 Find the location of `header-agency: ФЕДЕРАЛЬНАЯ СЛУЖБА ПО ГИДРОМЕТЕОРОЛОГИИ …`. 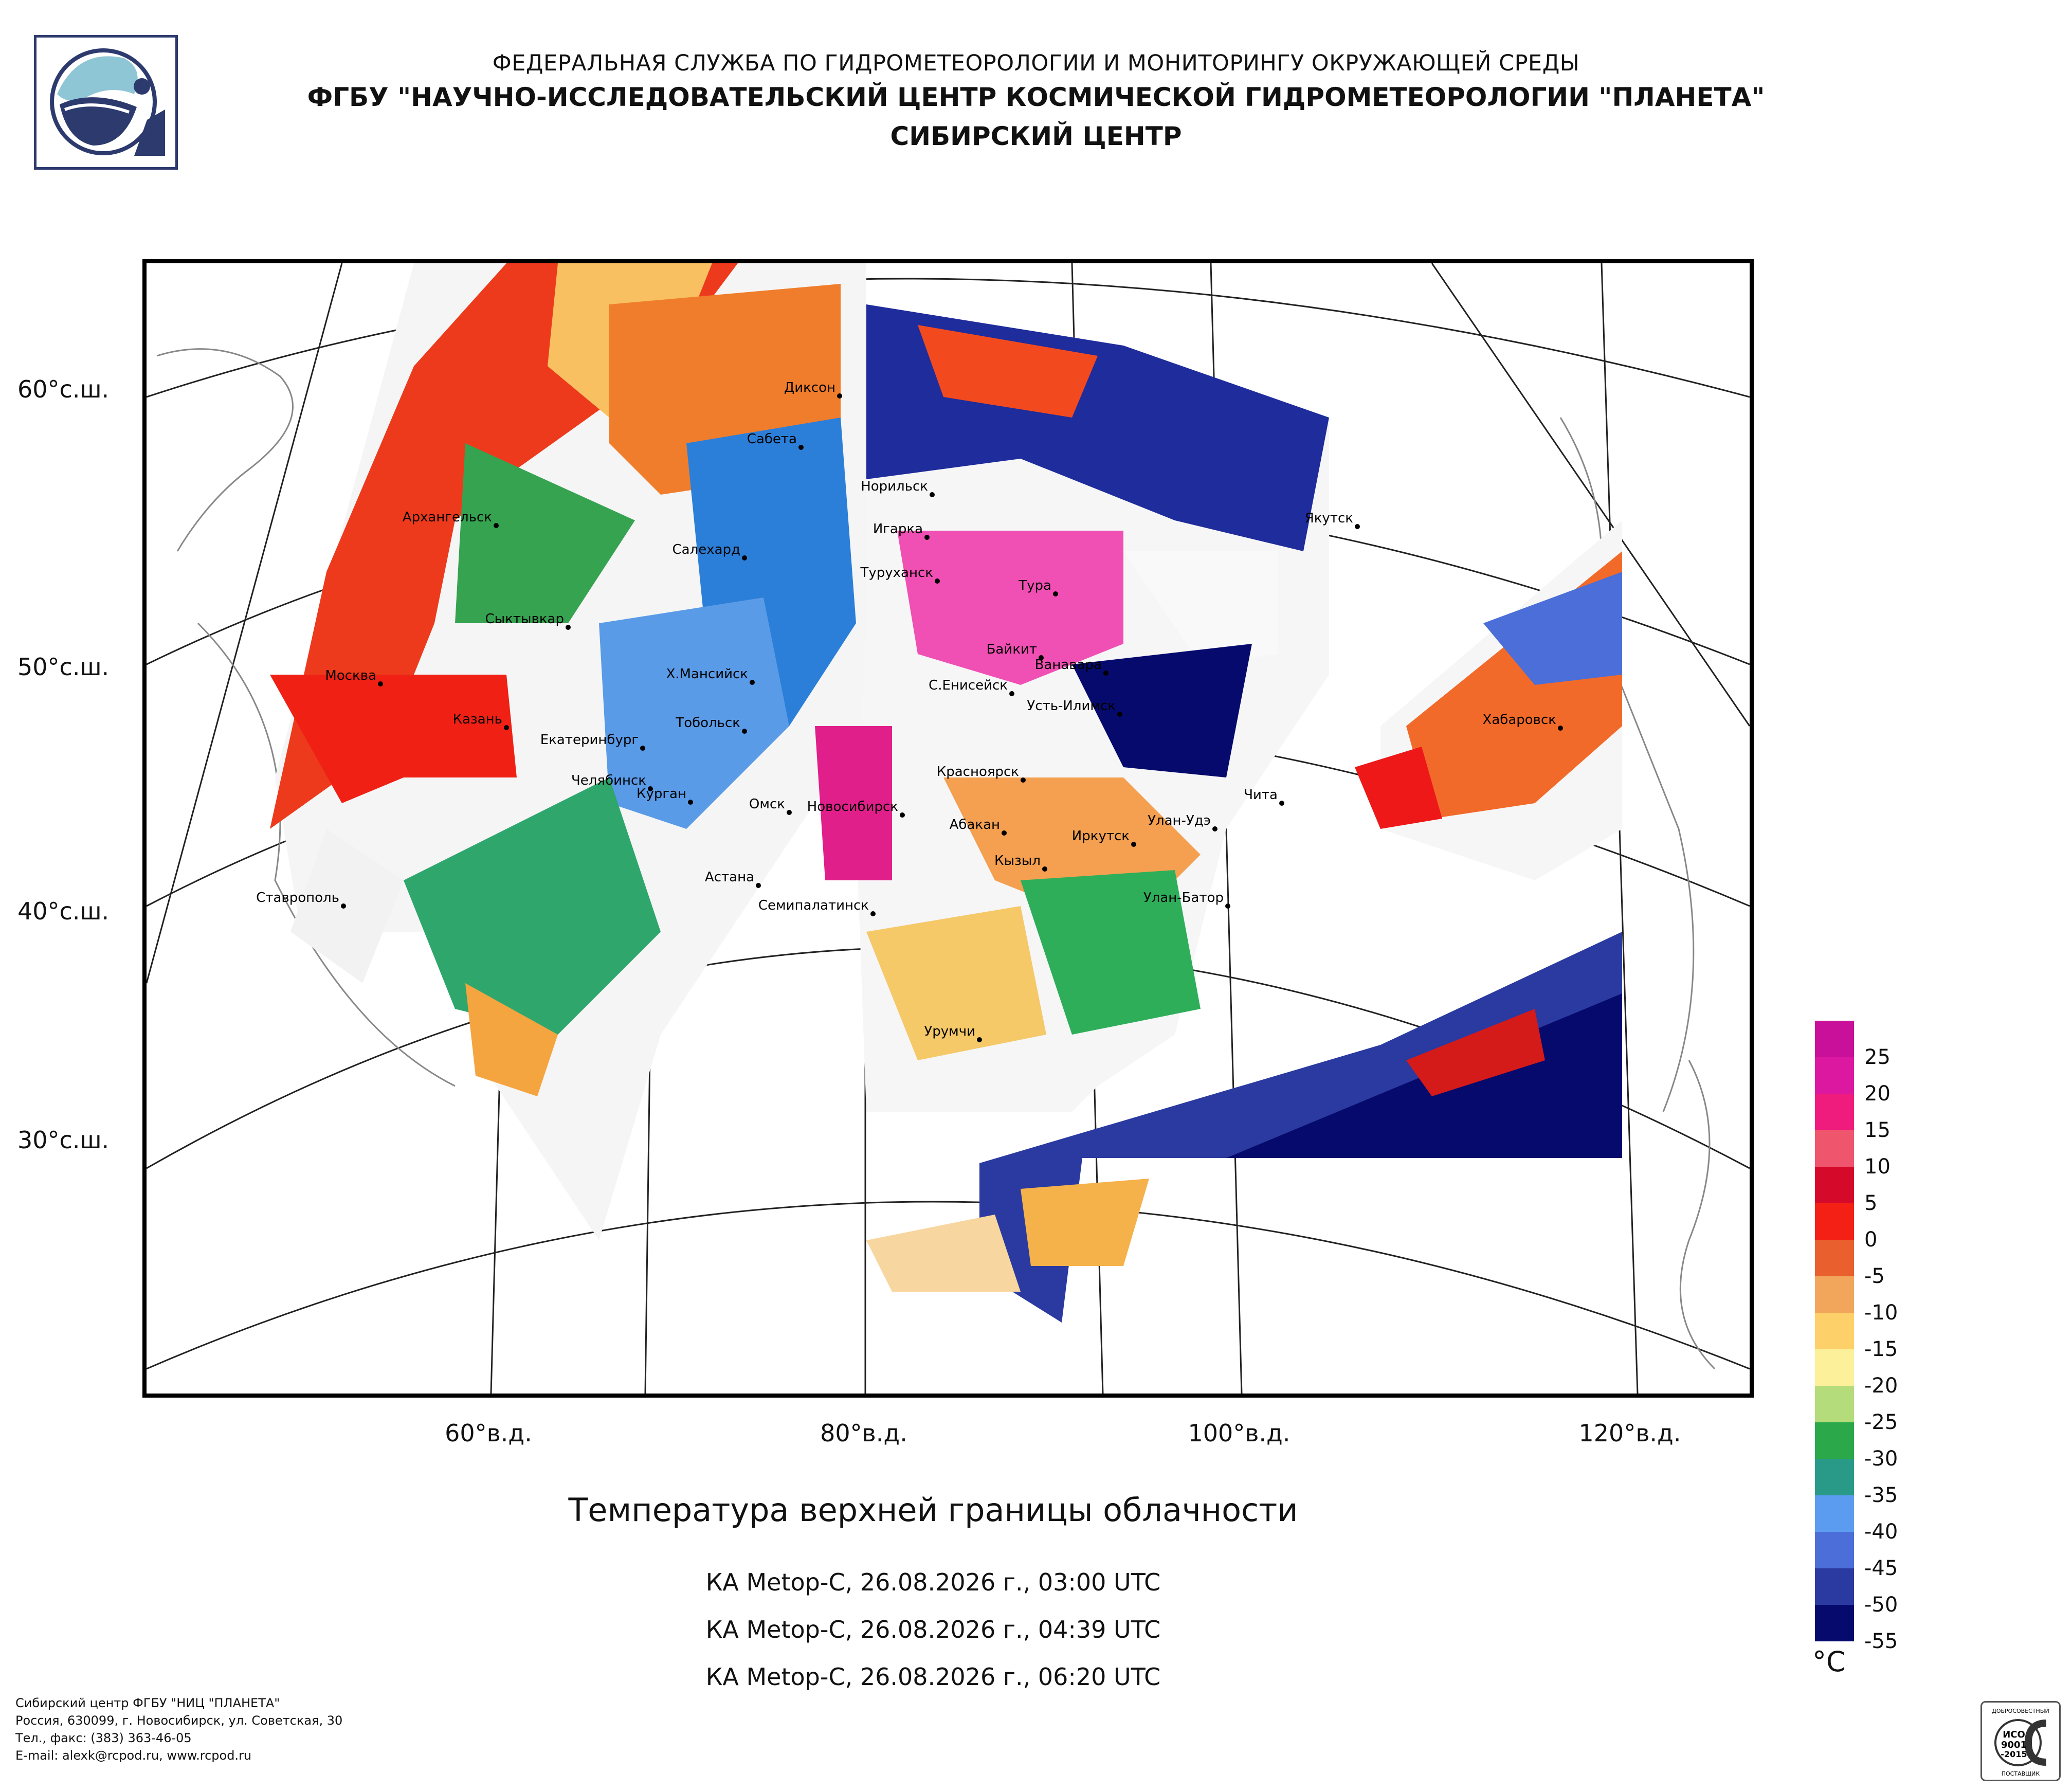

header-agency: ФЕДЕРАЛЬНАЯ СЛУЖБА ПО ГИДРОМЕТЕОРОЛОГИИ … is located at coordinates (1036, 63).